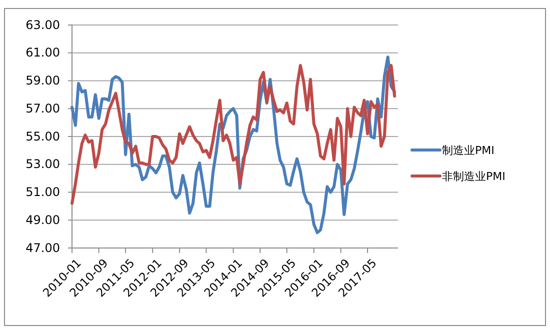 The image size is (550, 332). What do you see at coordinates (43, 136) in the screenshot?
I see `y-tick-label: 55.00` at bounding box center [43, 136].